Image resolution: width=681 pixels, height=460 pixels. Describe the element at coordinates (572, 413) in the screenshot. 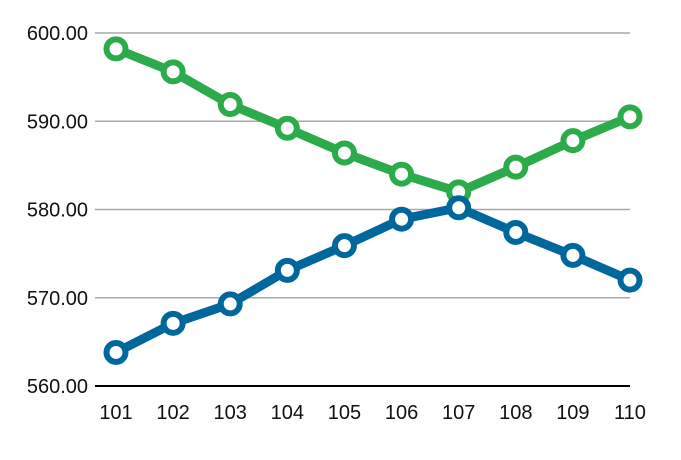

I see `x-tick-label: 109` at that location.